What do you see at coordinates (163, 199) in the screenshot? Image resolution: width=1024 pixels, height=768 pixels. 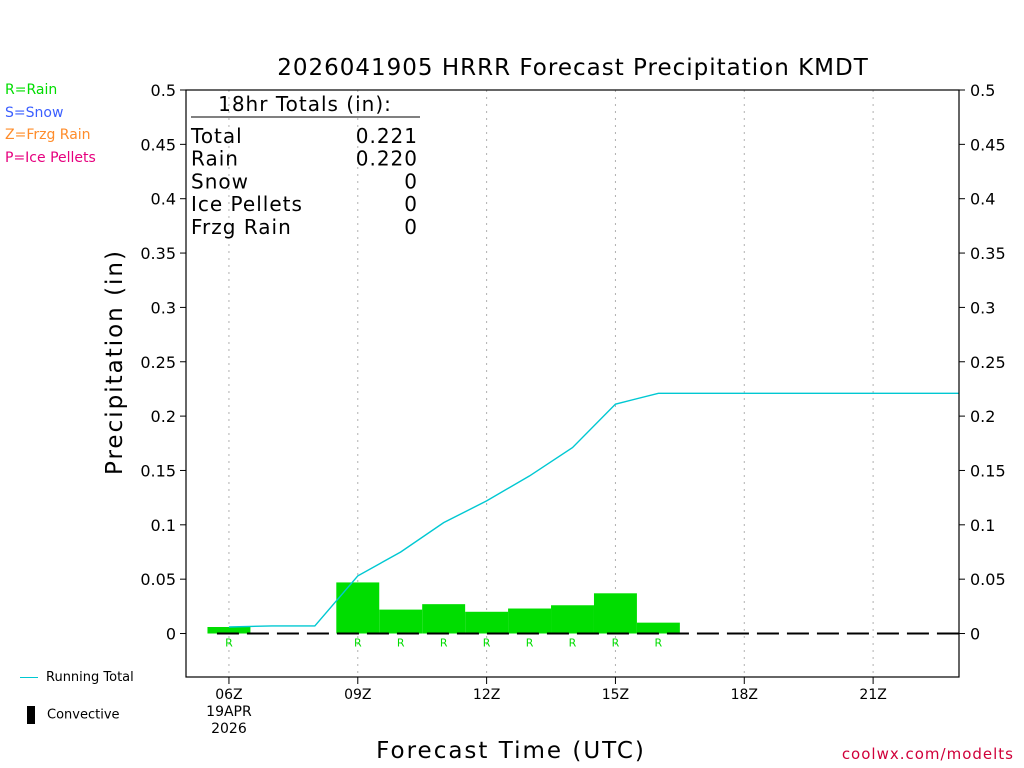 I see `y-tick-label-left: 0.4` at bounding box center [163, 199].